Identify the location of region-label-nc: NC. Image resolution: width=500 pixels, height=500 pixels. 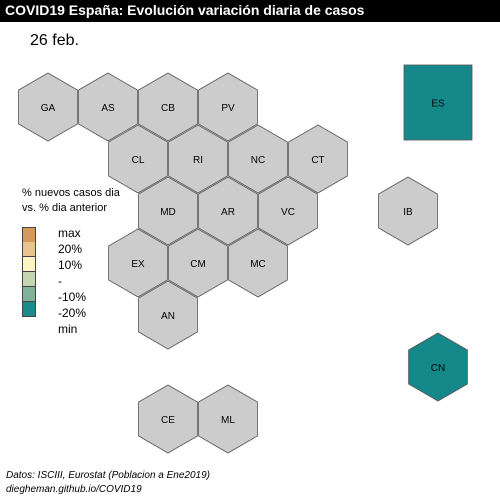
(258, 160).